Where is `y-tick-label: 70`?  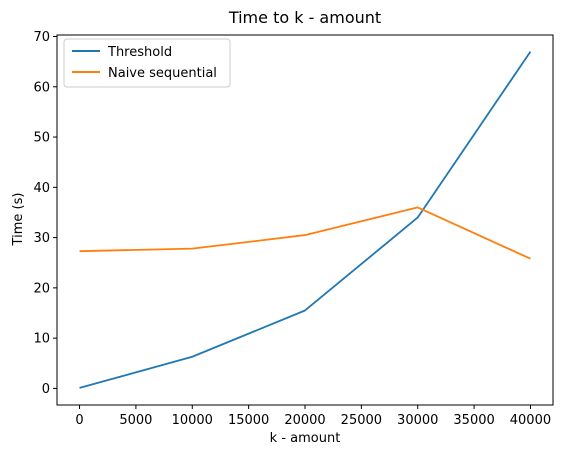 y-tick-label: 70 is located at coordinates (41, 37).